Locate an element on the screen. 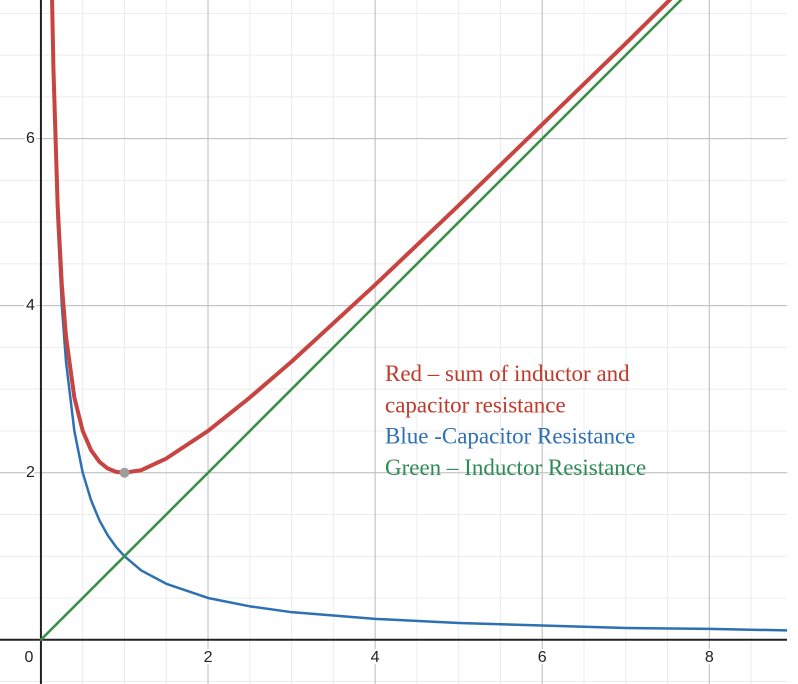 The image size is (798, 684). x-tick-label: 0 is located at coordinates (28, 657).